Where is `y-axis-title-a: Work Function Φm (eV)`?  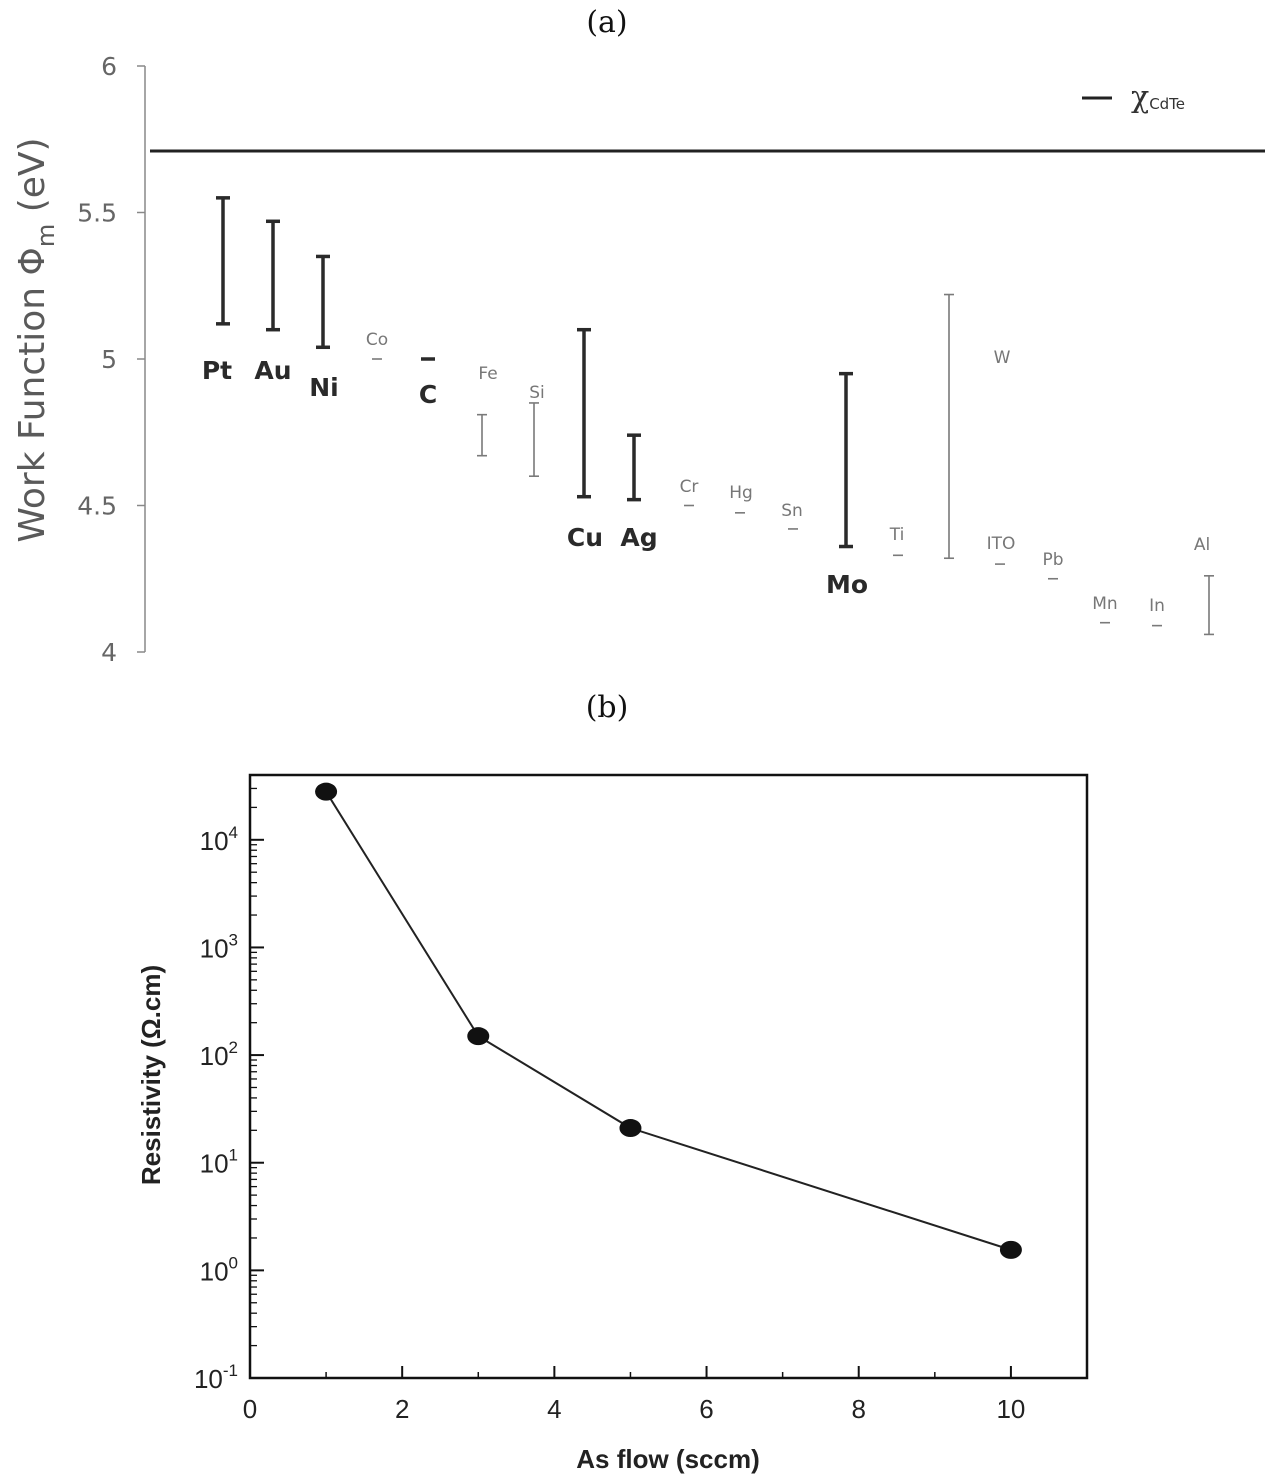
y-axis-title-a: Work Function Φm (eV) is located at coordinates (36, 339).